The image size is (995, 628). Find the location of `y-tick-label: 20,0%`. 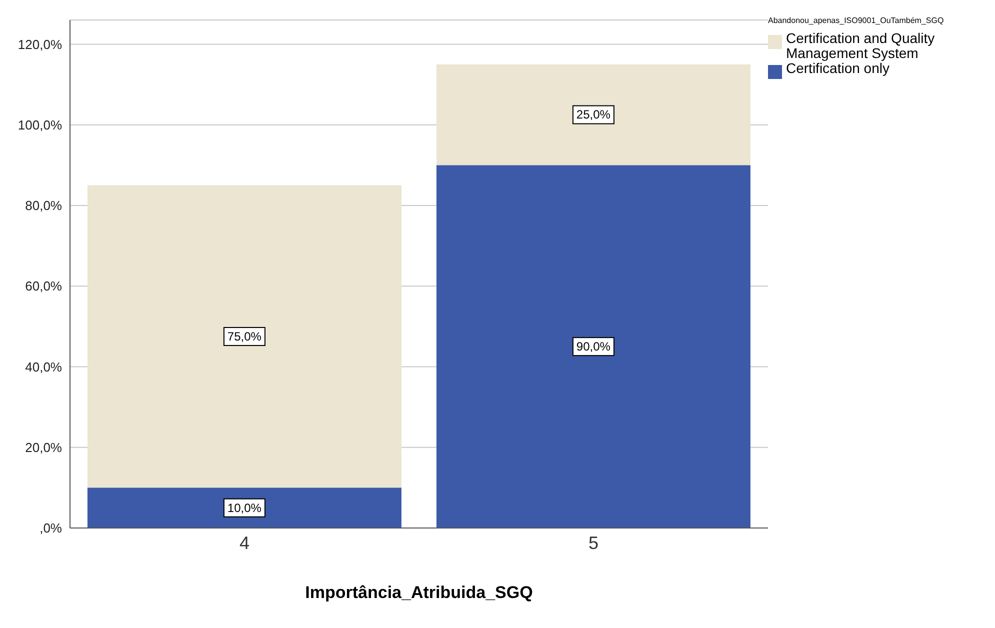

y-tick-label: 20,0% is located at coordinates (43, 447).